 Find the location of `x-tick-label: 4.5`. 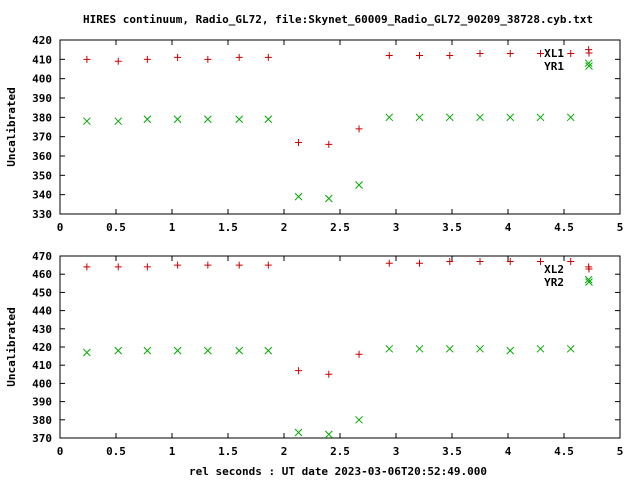

x-tick-label: 4.5 is located at coordinates (564, 451).